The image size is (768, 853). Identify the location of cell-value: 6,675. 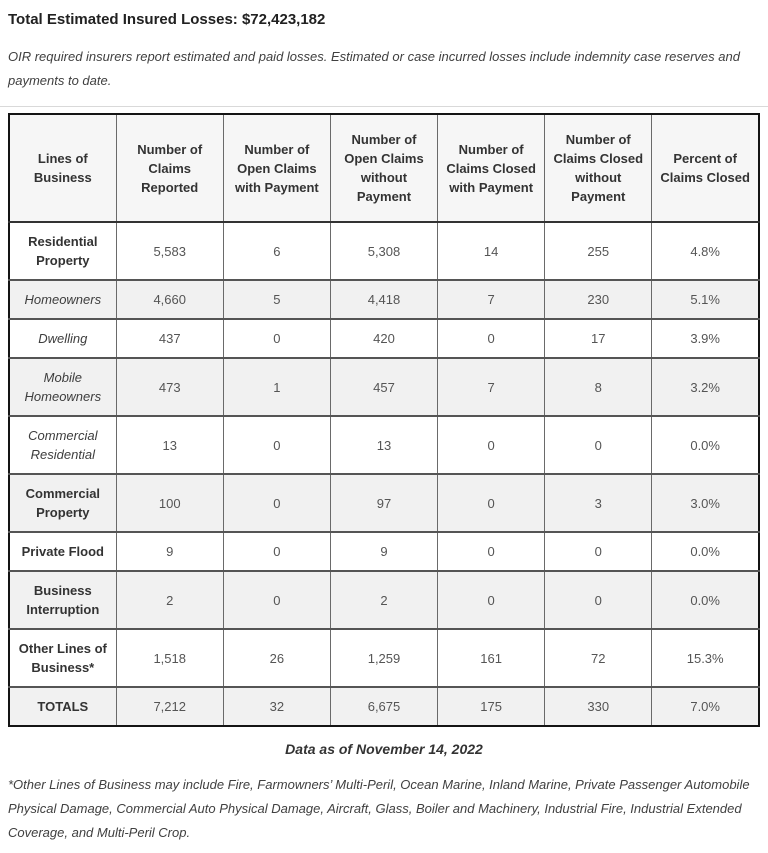
(383, 706).